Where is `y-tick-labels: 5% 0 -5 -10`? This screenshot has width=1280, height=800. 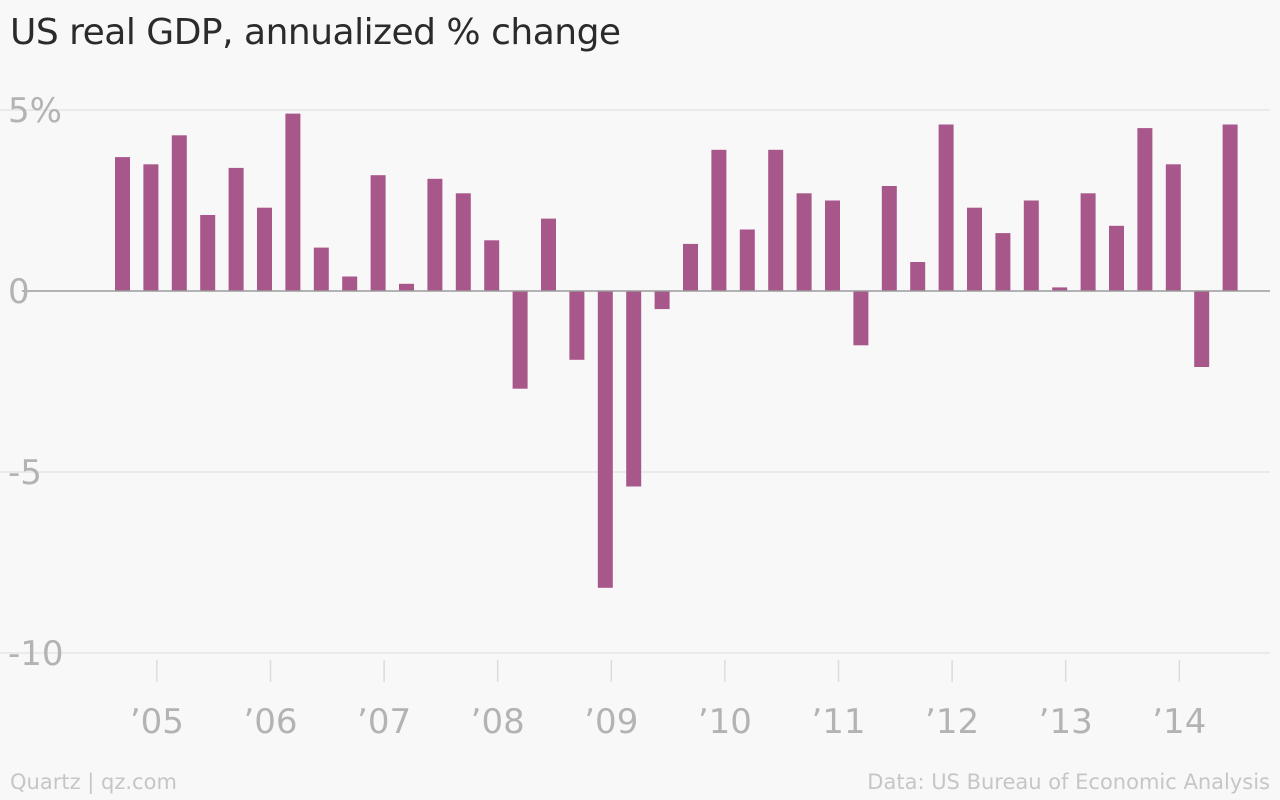
y-tick-labels: 5% 0 -5 -10 is located at coordinates (36, 382).